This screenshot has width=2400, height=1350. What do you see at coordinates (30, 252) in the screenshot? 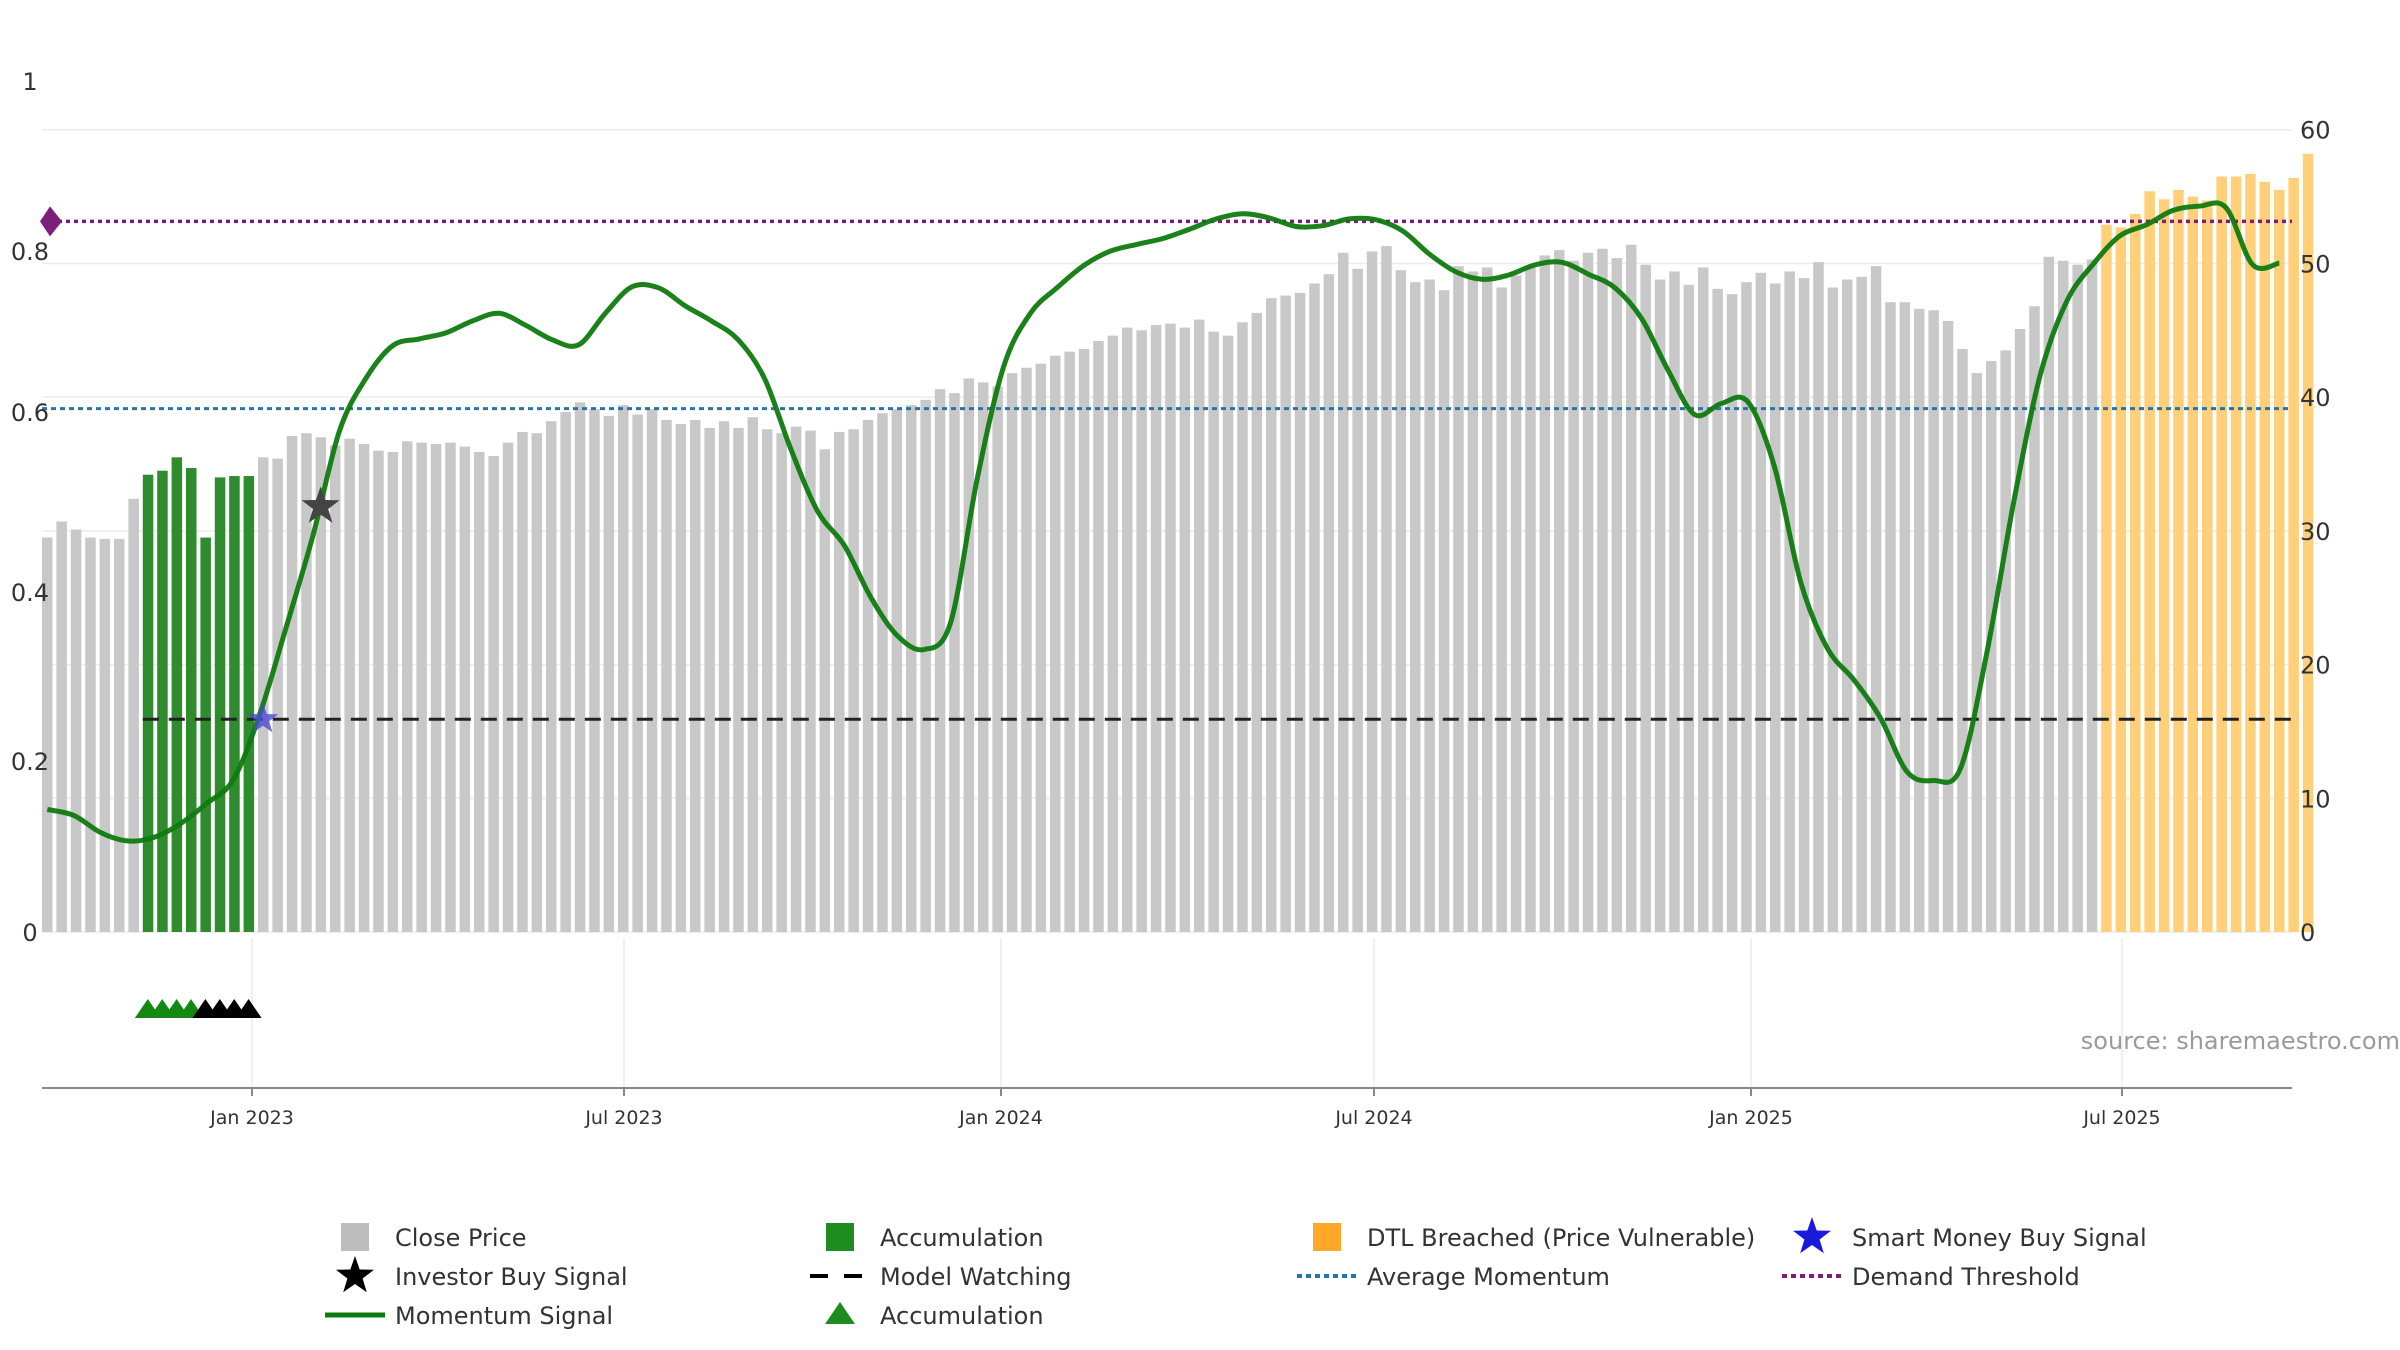
I see `left-y-tick-label: 0.8` at bounding box center [30, 252].